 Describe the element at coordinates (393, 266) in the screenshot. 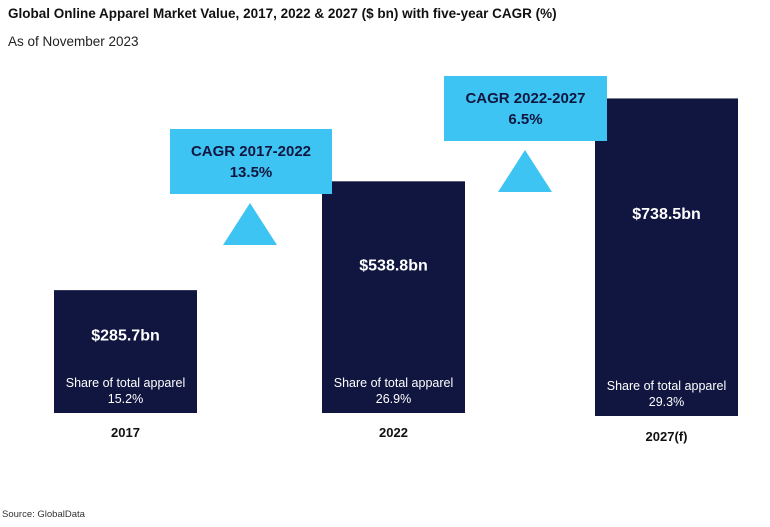

I see `bar-value-label: $538.8bn` at that location.